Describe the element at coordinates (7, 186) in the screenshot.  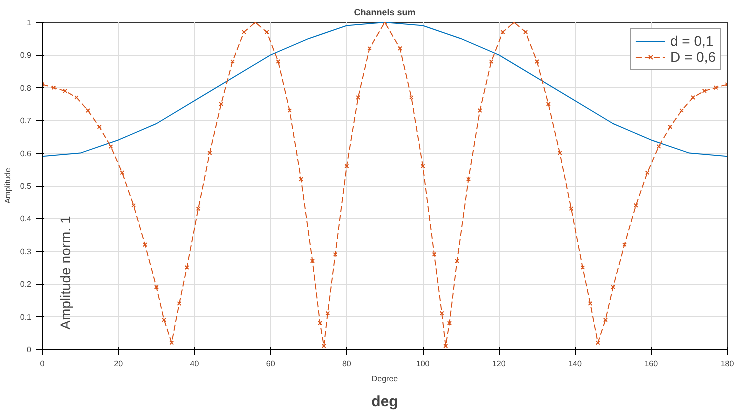
I see `y-axis-title: Amplitude` at that location.